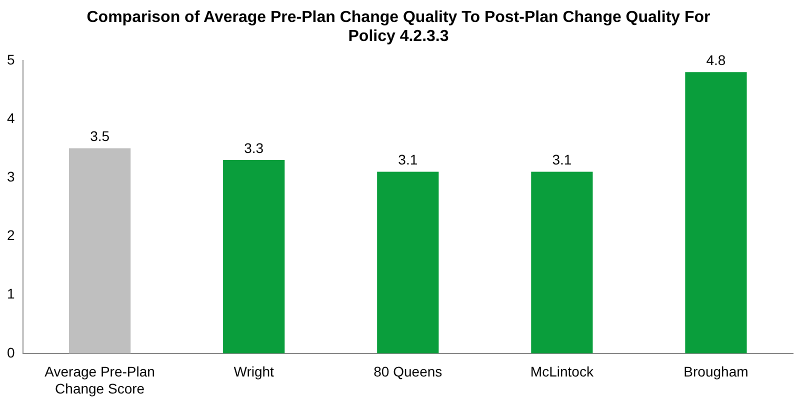  Describe the element at coordinates (10, 235) in the screenshot. I see `y-tick-label: 2` at that location.